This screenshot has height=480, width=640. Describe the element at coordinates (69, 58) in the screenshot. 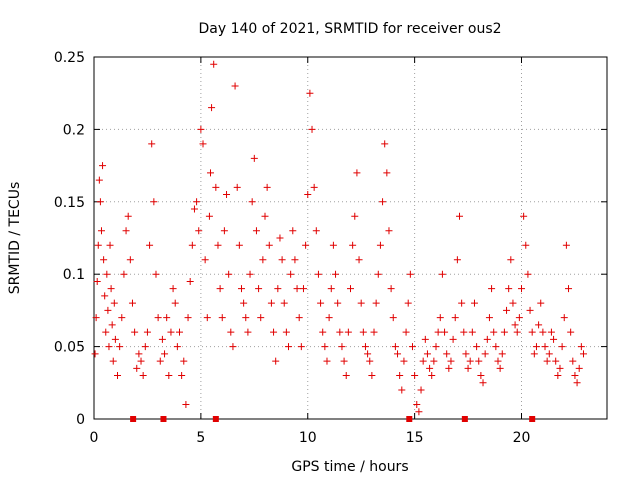

I see `y-tick-label: 0.25` at that location.